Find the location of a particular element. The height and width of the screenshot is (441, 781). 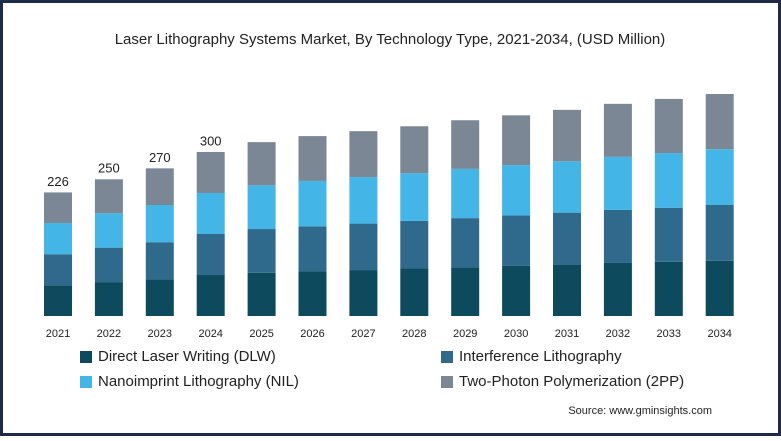

total-label: 226 is located at coordinates (58, 181).